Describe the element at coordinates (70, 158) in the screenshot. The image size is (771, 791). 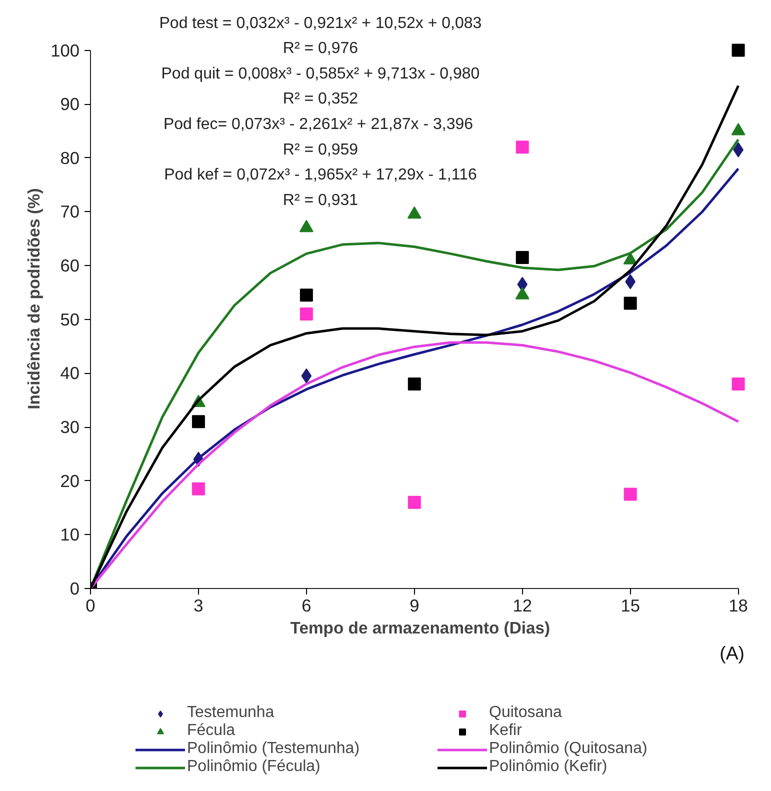
I see `y-tick-label: 80` at that location.